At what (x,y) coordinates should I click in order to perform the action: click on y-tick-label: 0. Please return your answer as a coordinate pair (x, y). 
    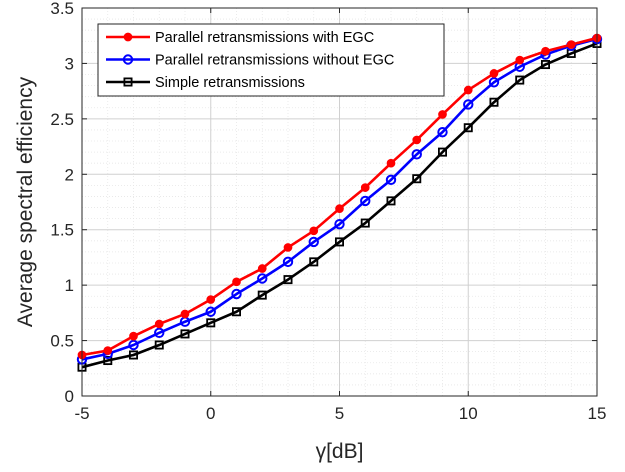
    Looking at the image, I should click on (69, 396).